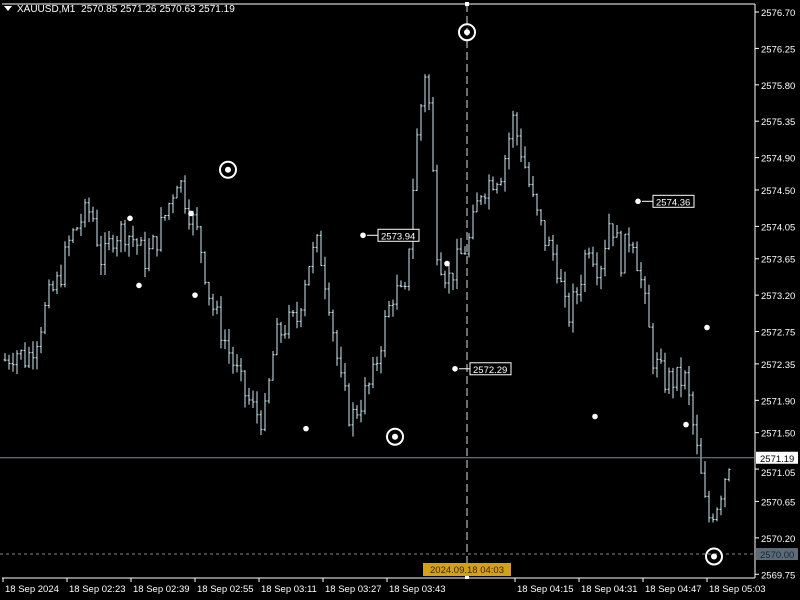  Describe the element at coordinates (778, 401) in the screenshot. I see `price-tick-label: 2571.90` at that location.